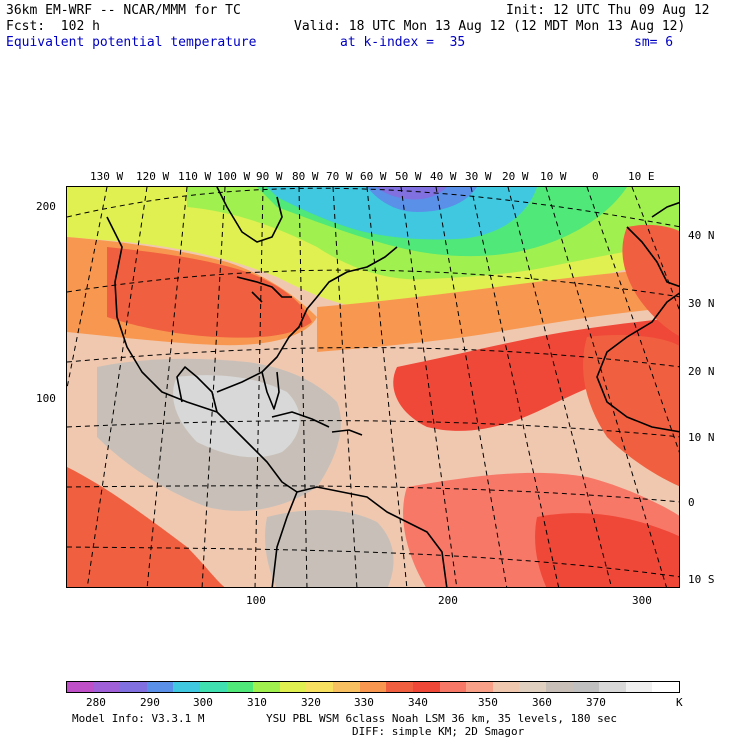 The width and height of the screenshot is (740, 740). What do you see at coordinates (402, 213) in the screenshot?
I see `field-north-cyan` at bounding box center [402, 213].